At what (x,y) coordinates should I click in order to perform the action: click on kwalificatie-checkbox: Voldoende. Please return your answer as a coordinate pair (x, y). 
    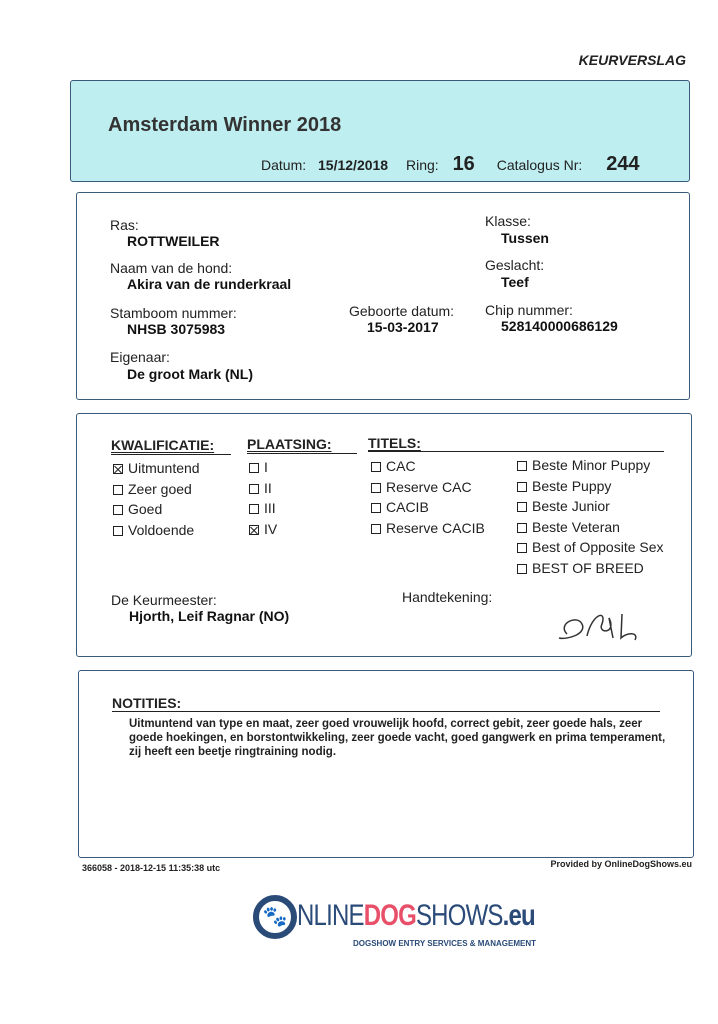
    Looking at the image, I should click on (153, 530).